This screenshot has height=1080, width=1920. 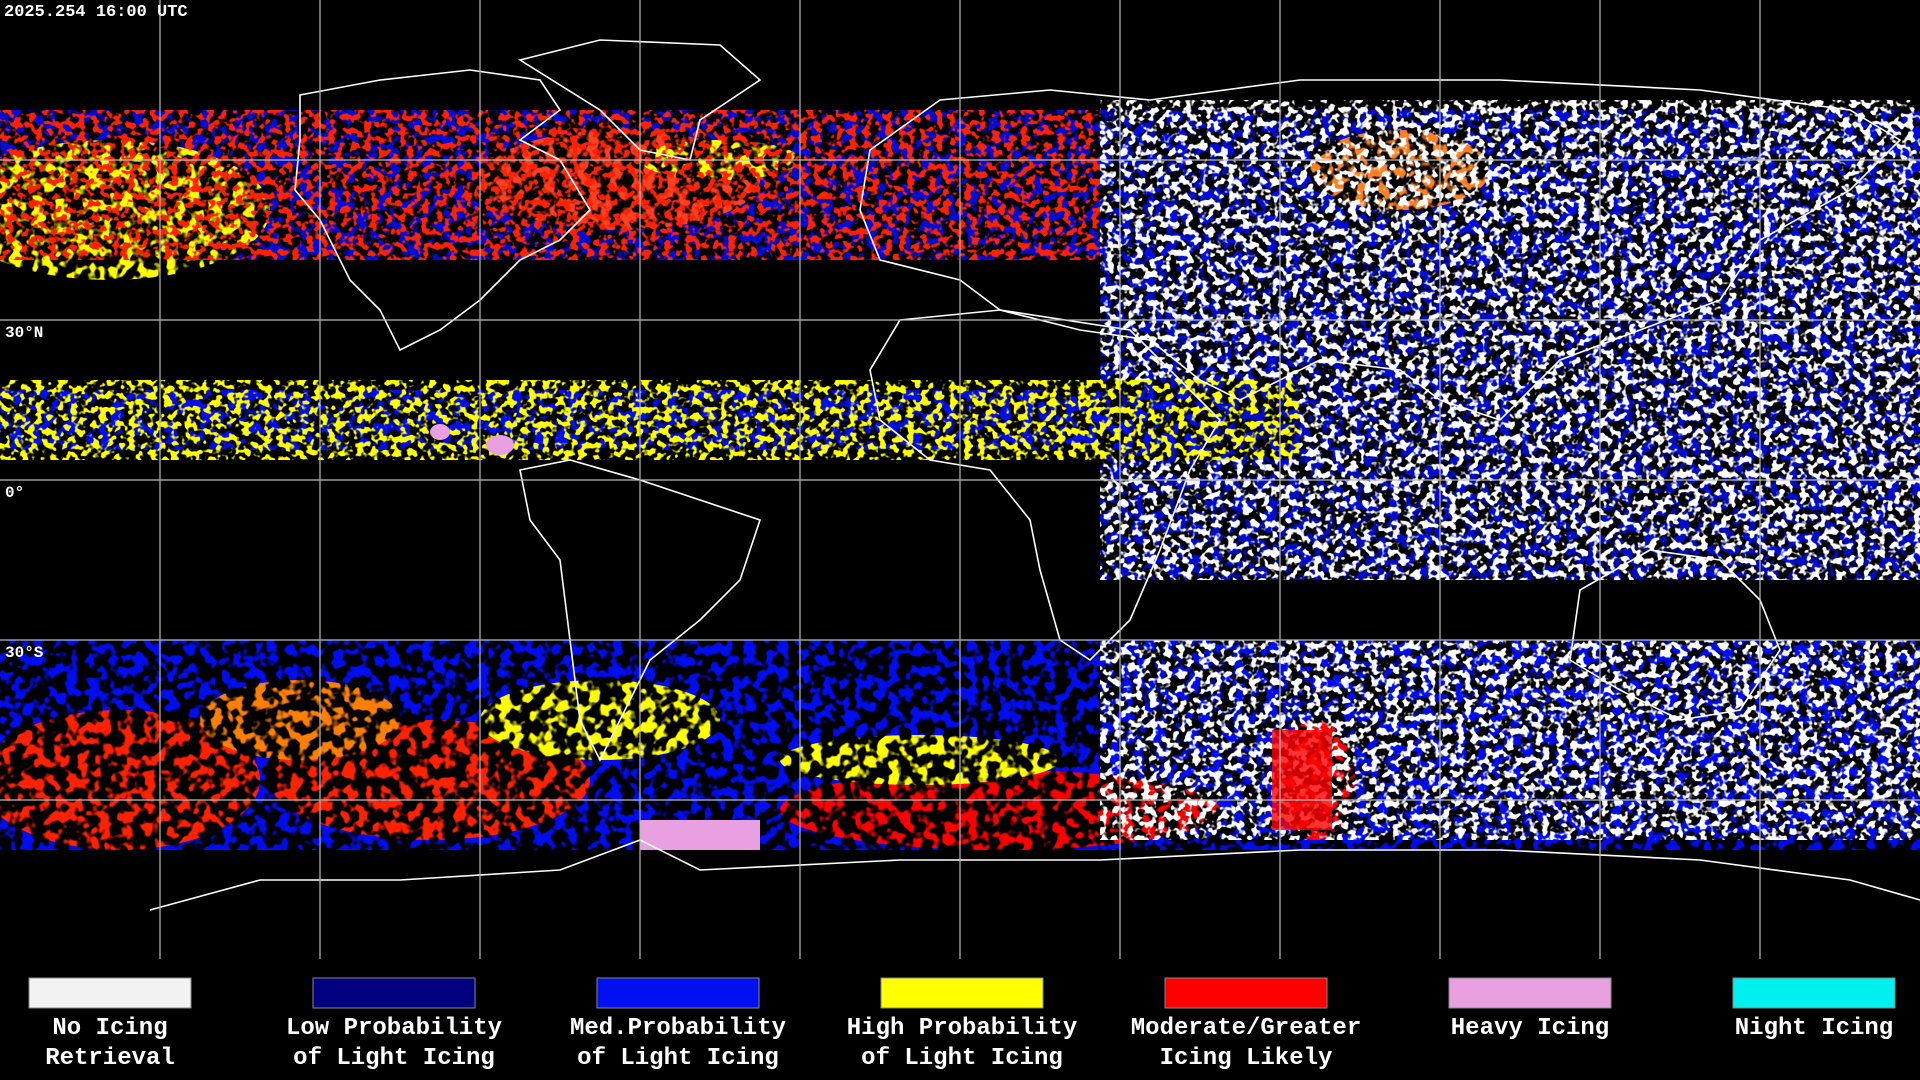 I want to click on legend-label: Low Probability, so click(x=394, y=1028).